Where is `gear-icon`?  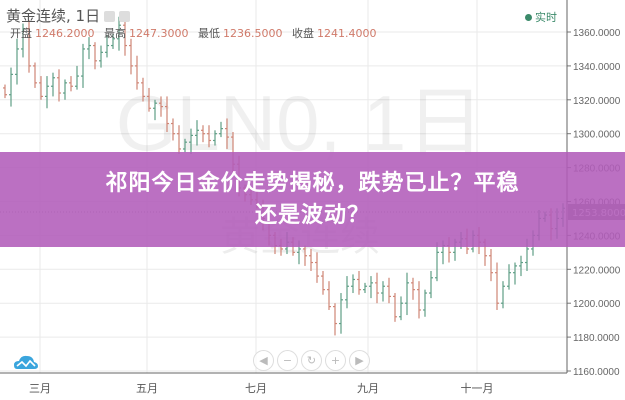
gear-icon is located at coordinates (125, 16).